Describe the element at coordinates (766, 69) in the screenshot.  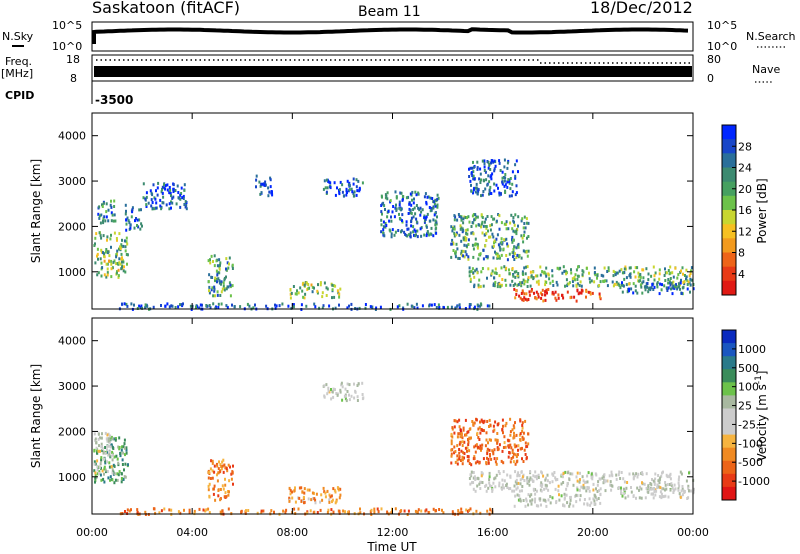
I see `nave-label: Nave` at that location.